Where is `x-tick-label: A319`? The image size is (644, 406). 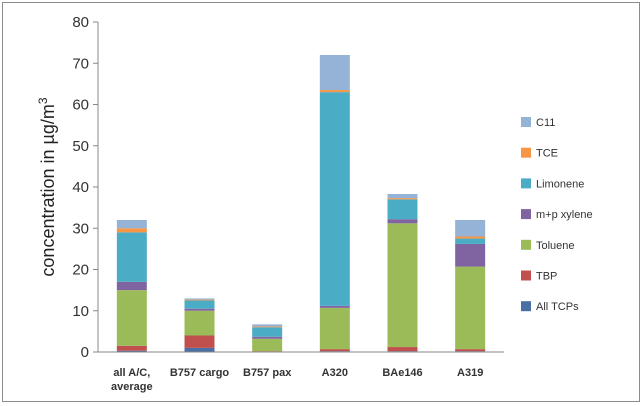
x-tick-label: A319 is located at coordinates (470, 373).